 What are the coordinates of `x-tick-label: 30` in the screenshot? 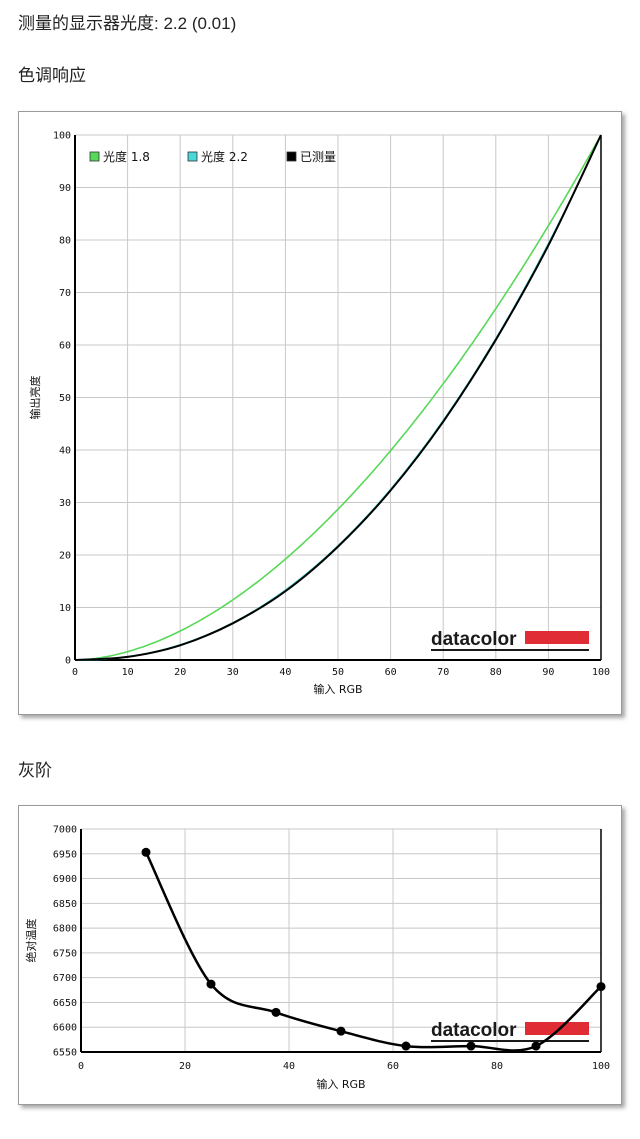 It's located at (233, 672).